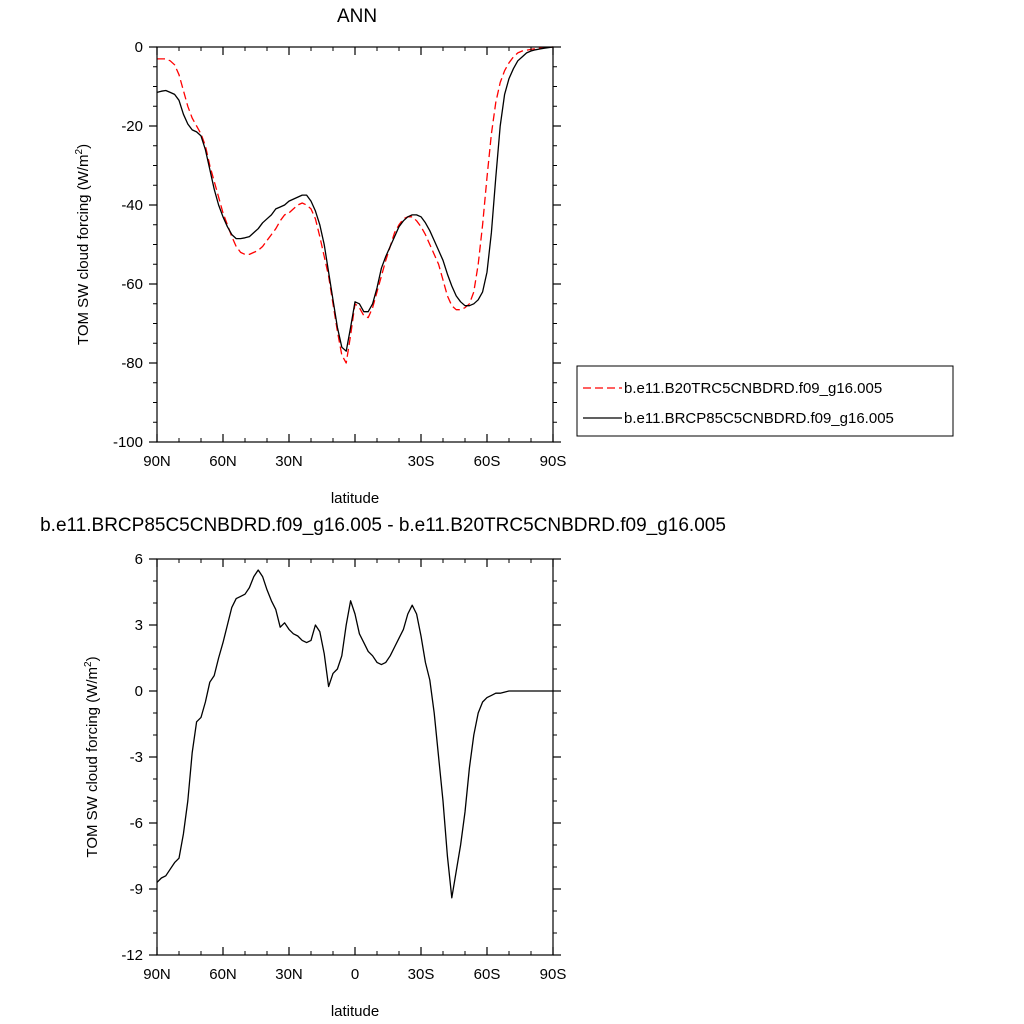 The width and height of the screenshot is (1024, 1024). Describe the element at coordinates (753, 388) in the screenshot. I see `legend-label-series-1: b.e11.B20TRC5CNBDRD.f09_g16.005` at that location.